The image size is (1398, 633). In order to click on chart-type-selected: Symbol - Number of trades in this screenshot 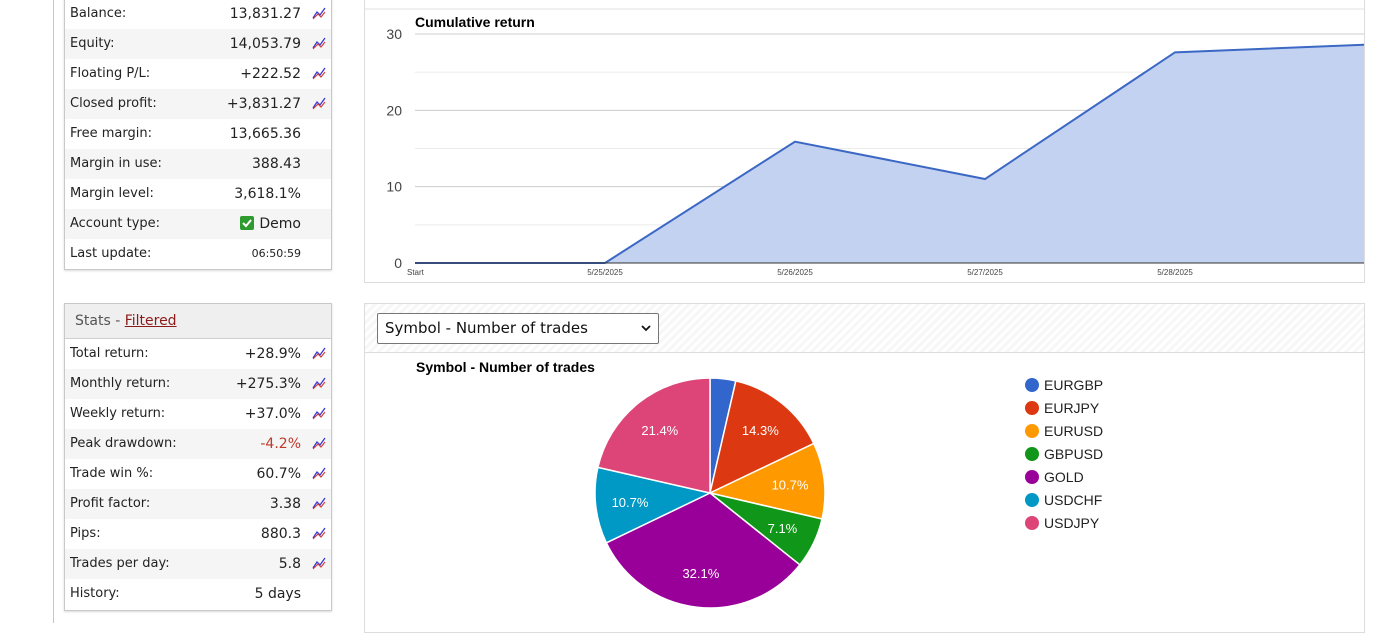, I will do `click(486, 328)`.